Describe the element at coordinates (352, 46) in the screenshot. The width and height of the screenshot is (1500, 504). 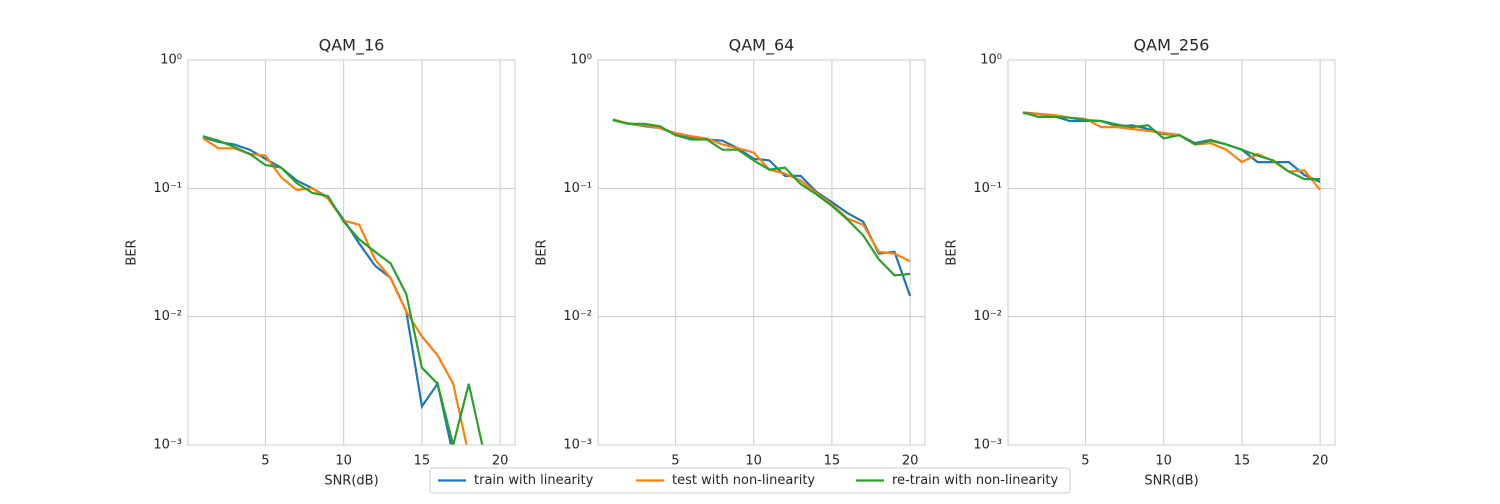
I see `chart-title: QAM_16` at that location.